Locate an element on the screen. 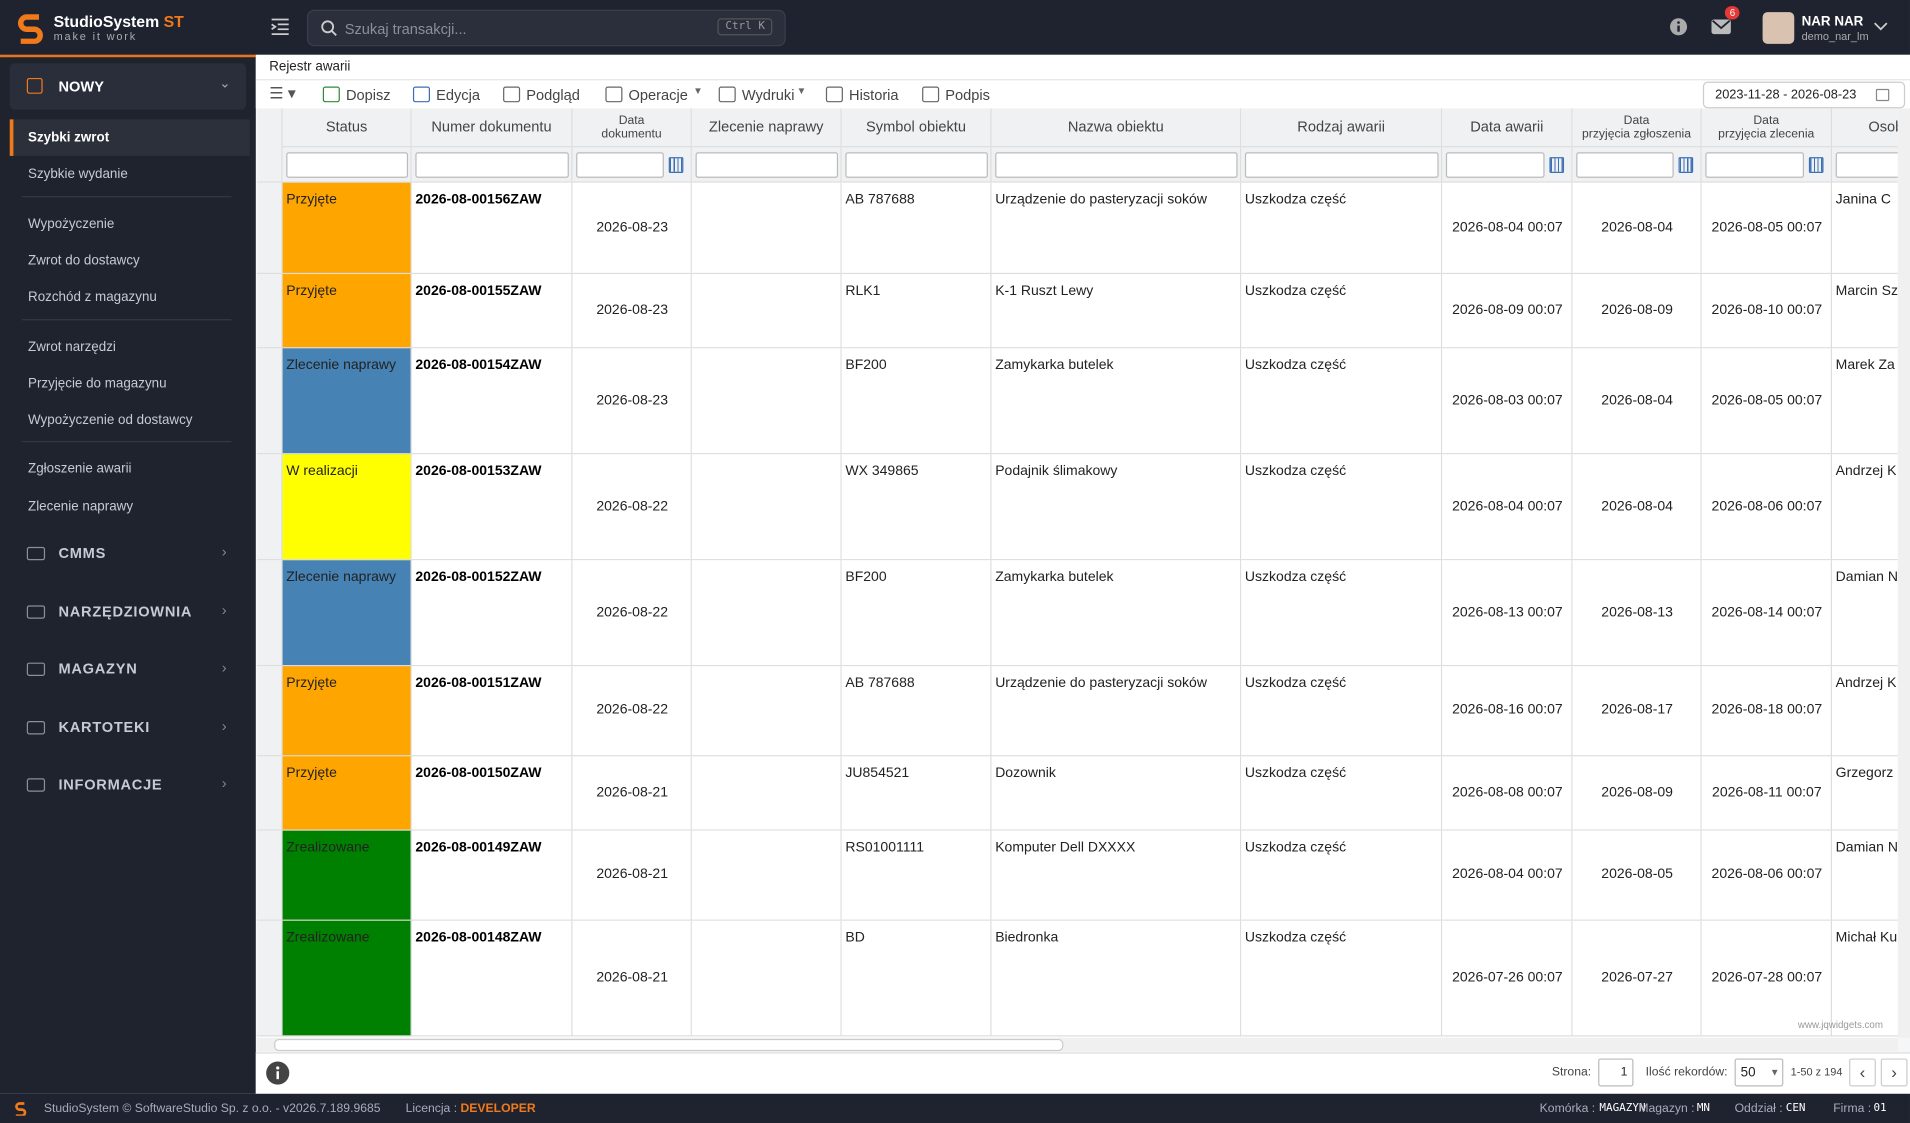  records-select: 50 ▼ is located at coordinates (1759, 1072).